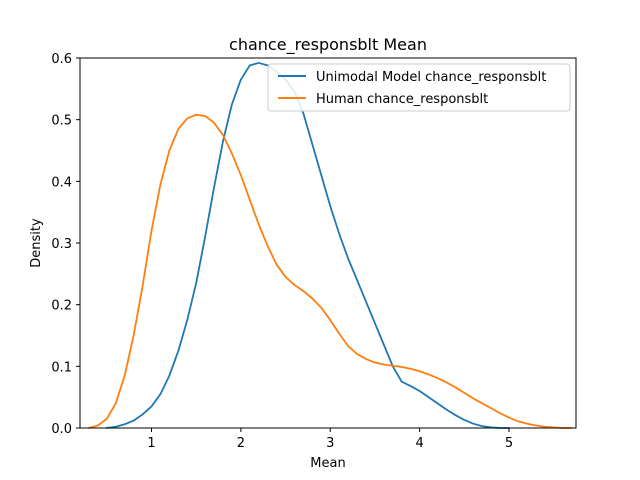  I want to click on y-tick-label-4: 0.4, so click(61, 182).